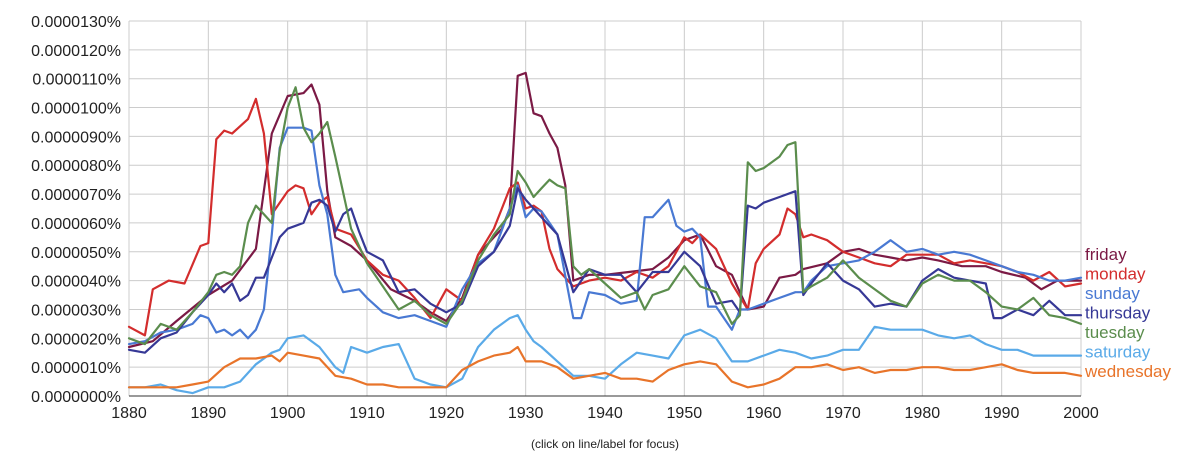  What do you see at coordinates (76, 137) in the screenshot?
I see `y-tick-label: 0.0000090%` at bounding box center [76, 137].